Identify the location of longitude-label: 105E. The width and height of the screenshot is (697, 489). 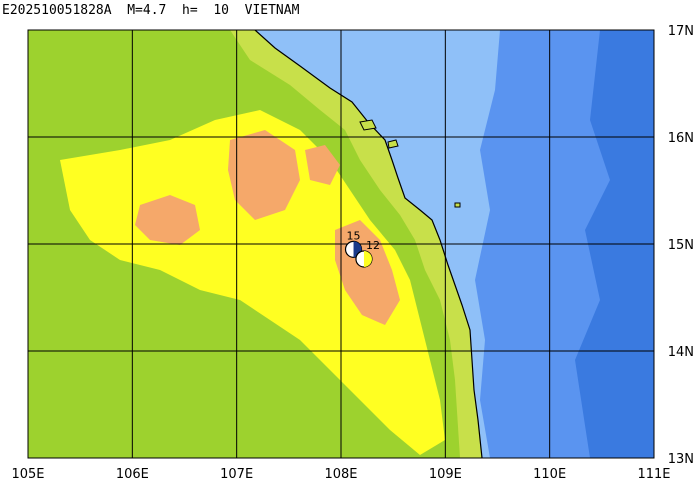
(27, 474).